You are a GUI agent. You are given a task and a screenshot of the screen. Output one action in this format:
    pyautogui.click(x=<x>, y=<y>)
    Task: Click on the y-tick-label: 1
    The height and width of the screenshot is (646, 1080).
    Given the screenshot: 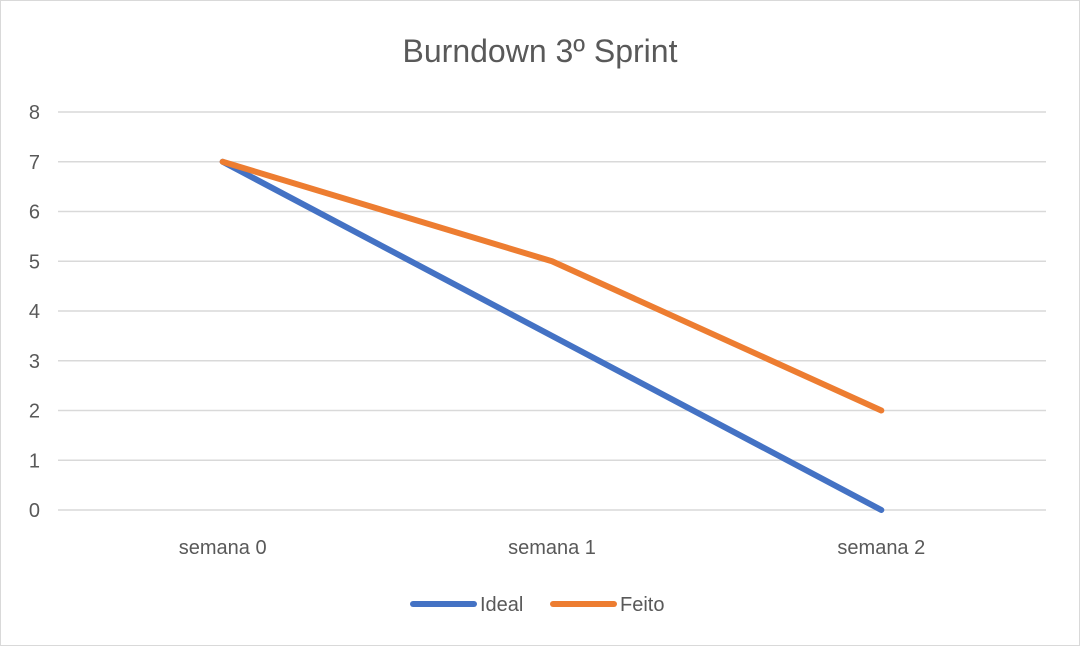 What is the action you would take?
    pyautogui.click(x=34, y=461)
    